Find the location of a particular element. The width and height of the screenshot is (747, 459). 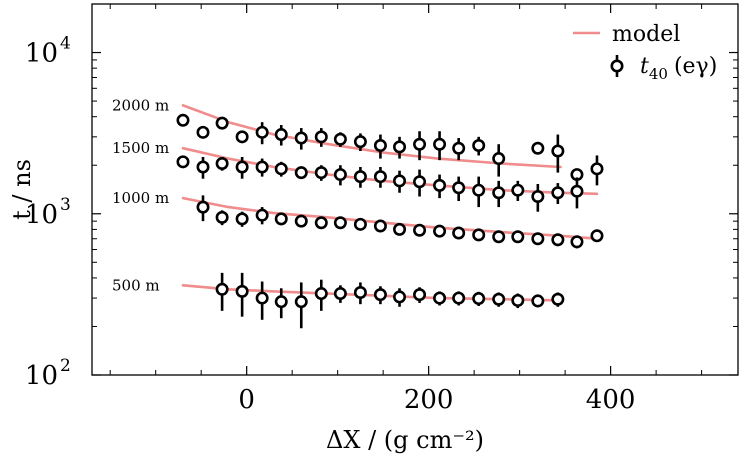

legend-point is located at coordinates (617, 66).